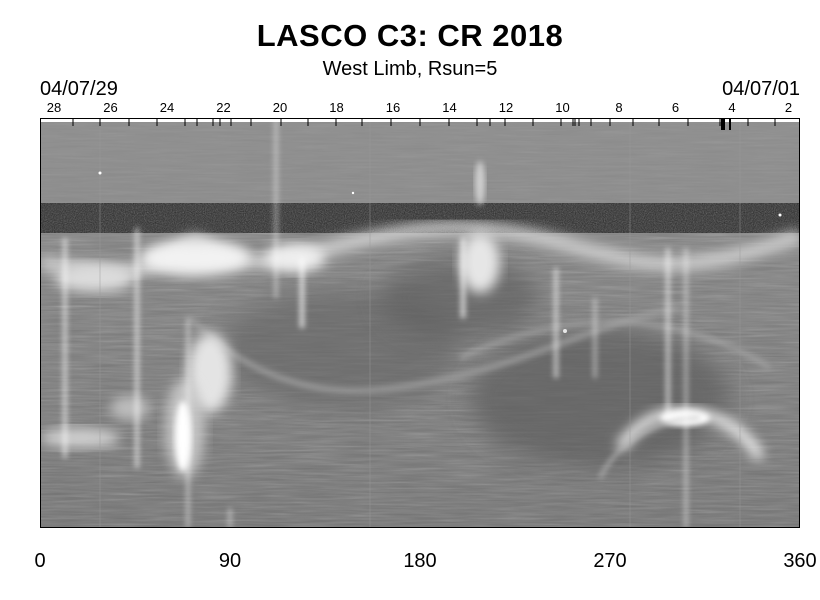  I want to click on x-axis: 0 90 180 270 360, so click(410, 558).